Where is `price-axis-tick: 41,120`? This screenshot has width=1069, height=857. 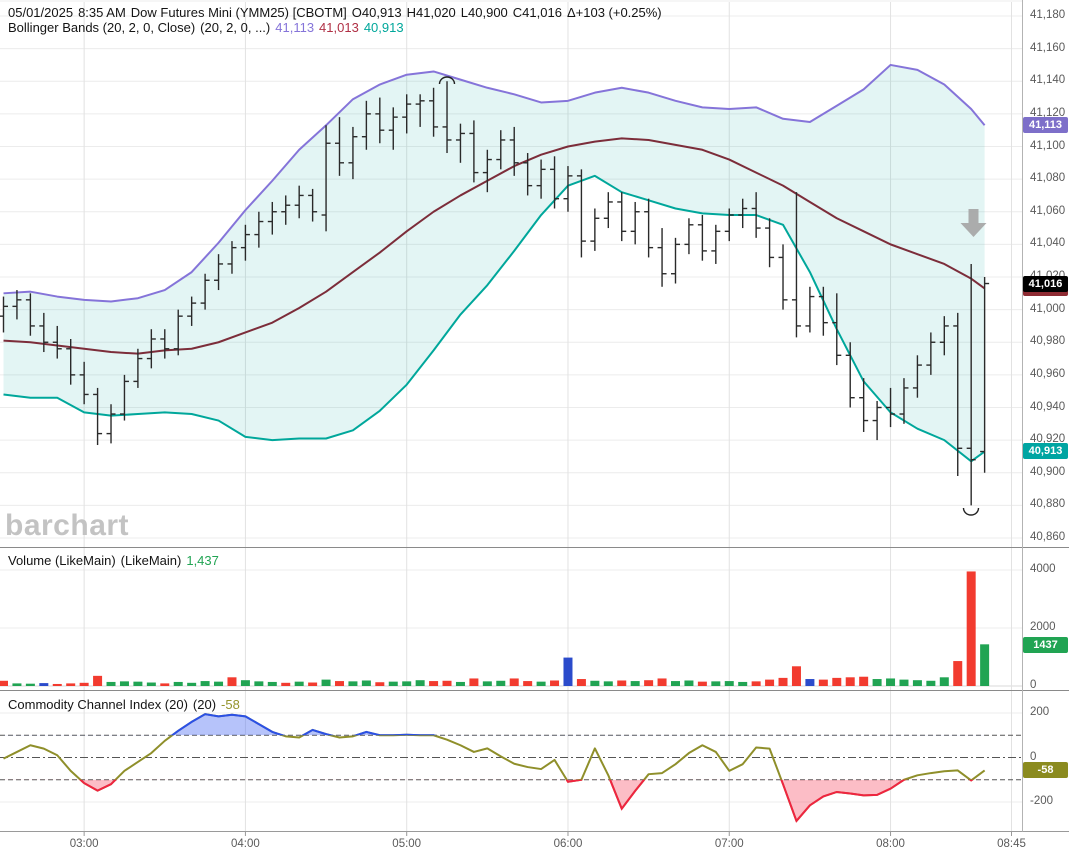
price-axis-tick: 41,120 is located at coordinates (1048, 112).